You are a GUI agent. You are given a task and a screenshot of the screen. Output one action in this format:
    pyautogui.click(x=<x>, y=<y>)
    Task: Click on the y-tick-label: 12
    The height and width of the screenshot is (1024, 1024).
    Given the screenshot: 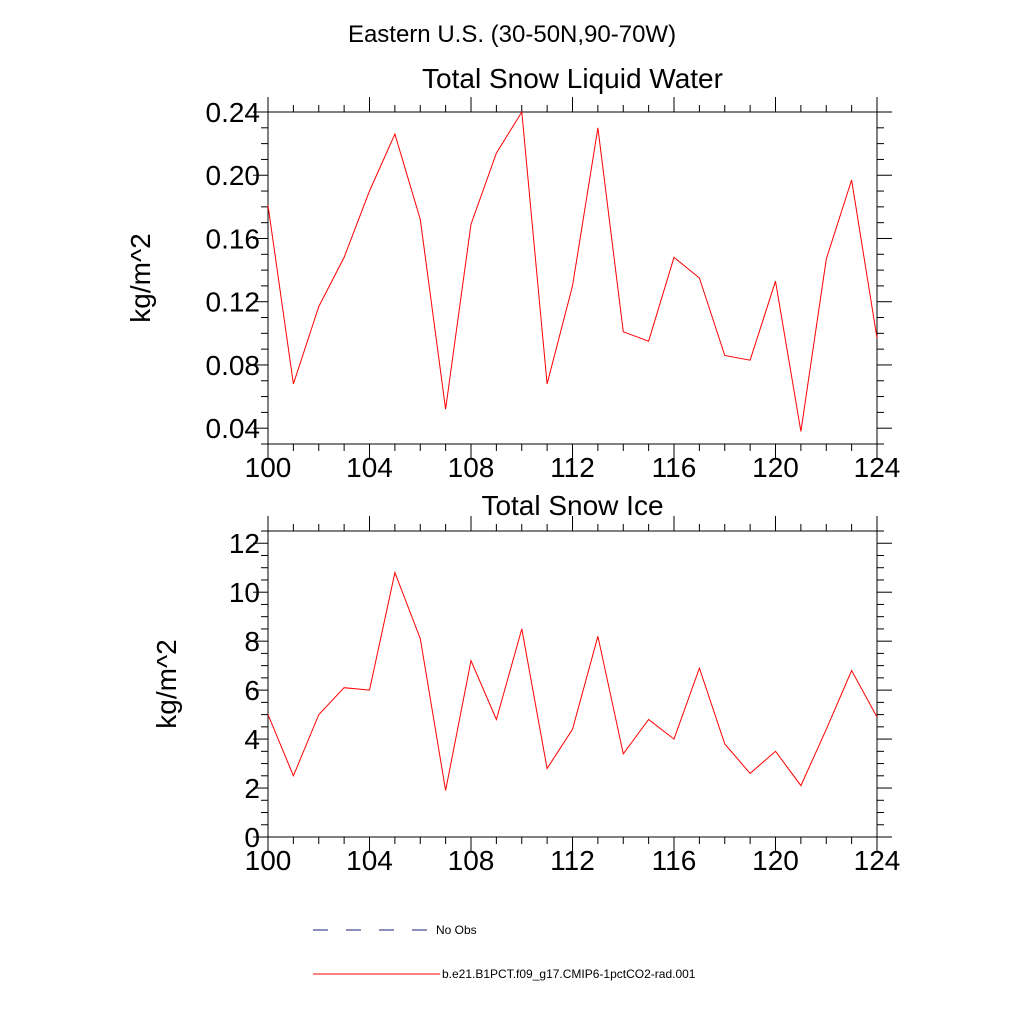 What is the action you would take?
    pyautogui.click(x=244, y=543)
    